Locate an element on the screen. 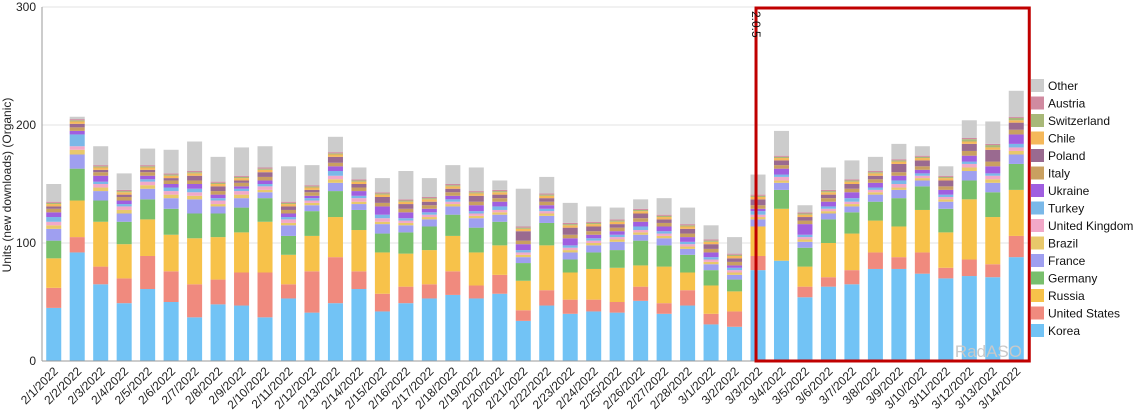  legend-label: Brazil is located at coordinates (1063, 244).